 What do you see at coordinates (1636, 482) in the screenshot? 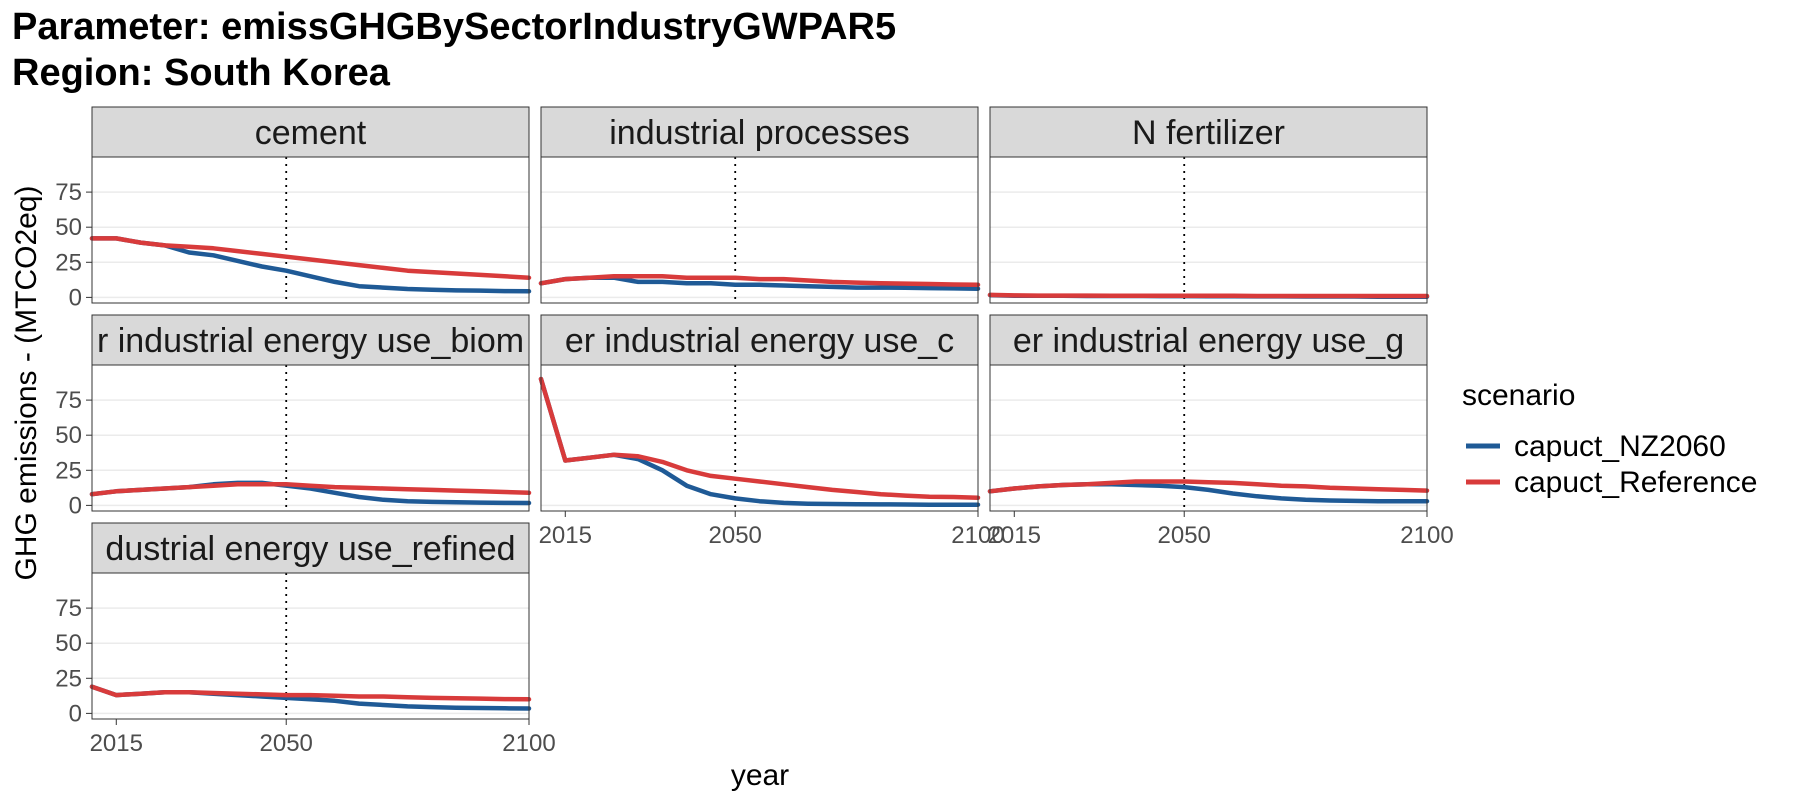
I see `legend-label-capuct-reference: capuct_Reference` at bounding box center [1636, 482].